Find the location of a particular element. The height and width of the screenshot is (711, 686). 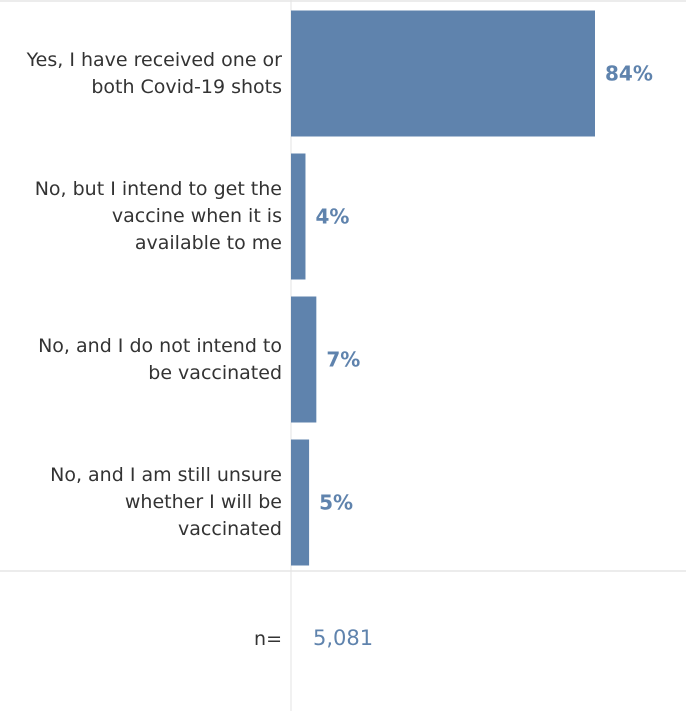

bar-received is located at coordinates (443, 73).